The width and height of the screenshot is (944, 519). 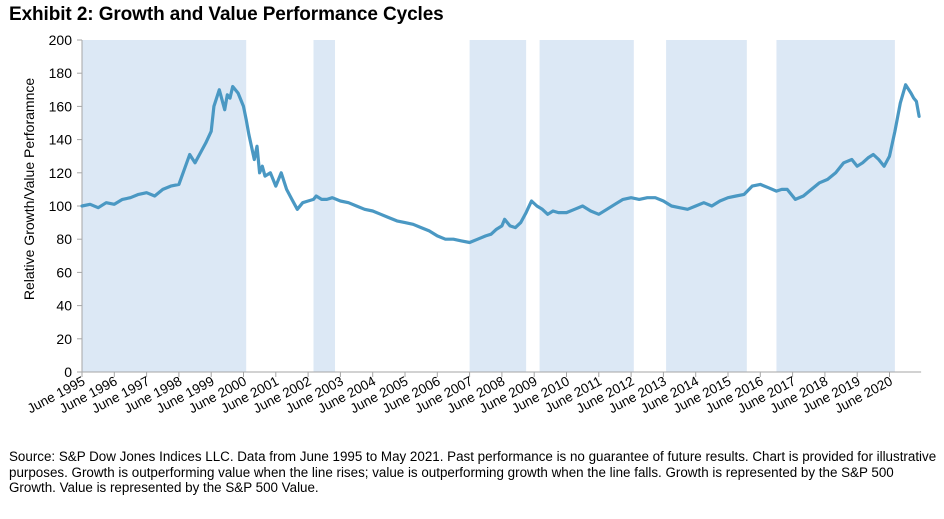 What do you see at coordinates (68, 372) in the screenshot?
I see `y-tick-label: 0` at bounding box center [68, 372].